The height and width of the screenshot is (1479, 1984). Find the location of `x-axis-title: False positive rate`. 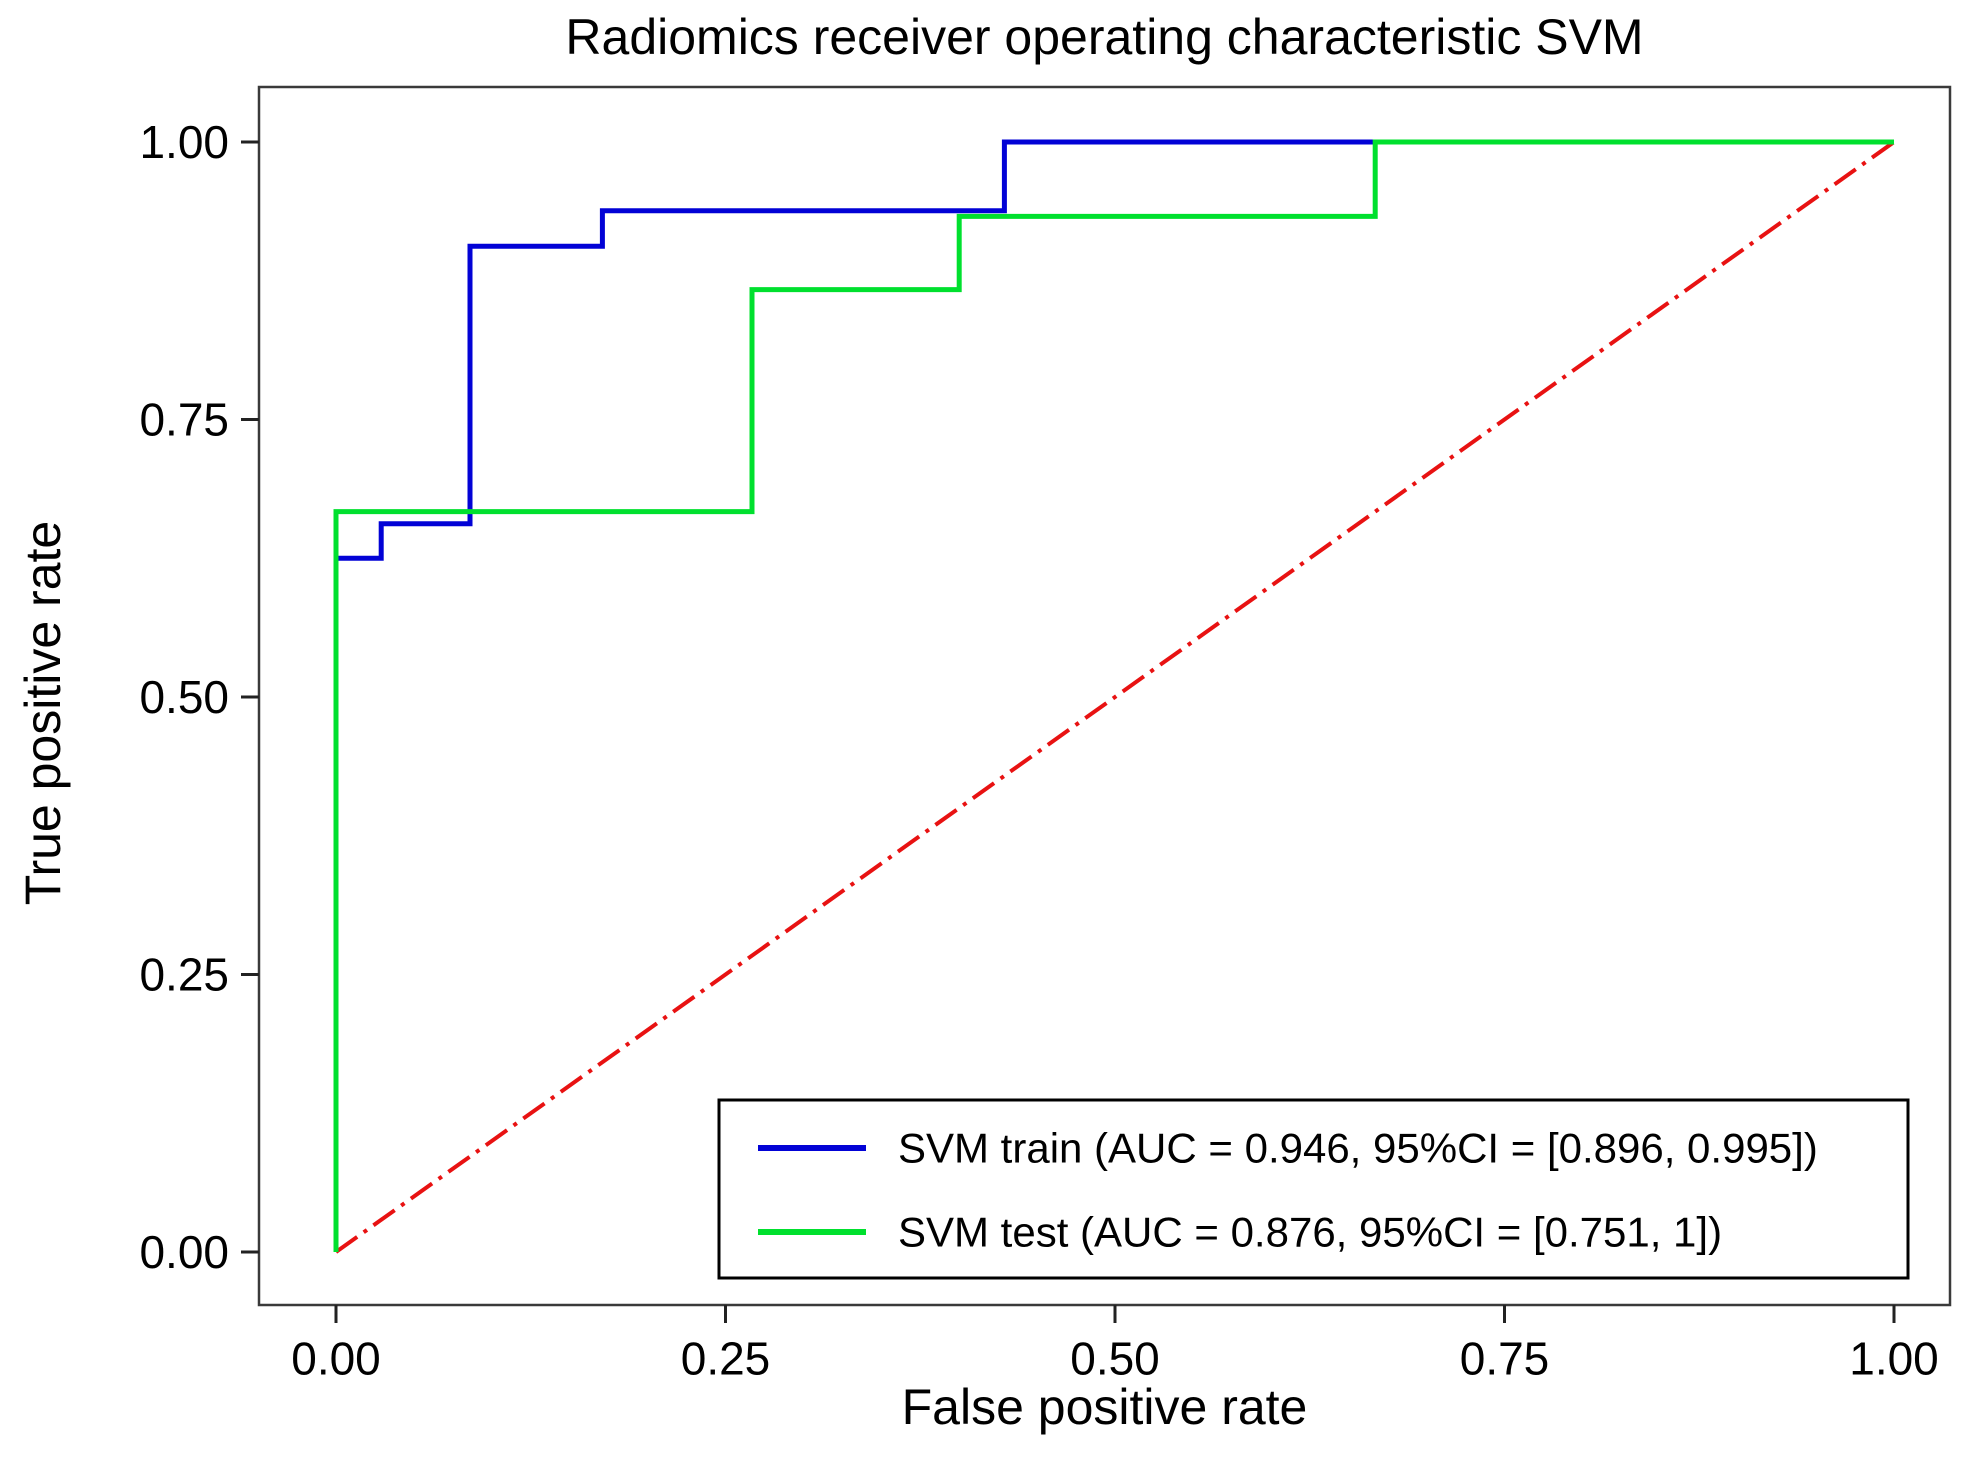

x-axis-title: False positive rate is located at coordinates (1104, 1407).